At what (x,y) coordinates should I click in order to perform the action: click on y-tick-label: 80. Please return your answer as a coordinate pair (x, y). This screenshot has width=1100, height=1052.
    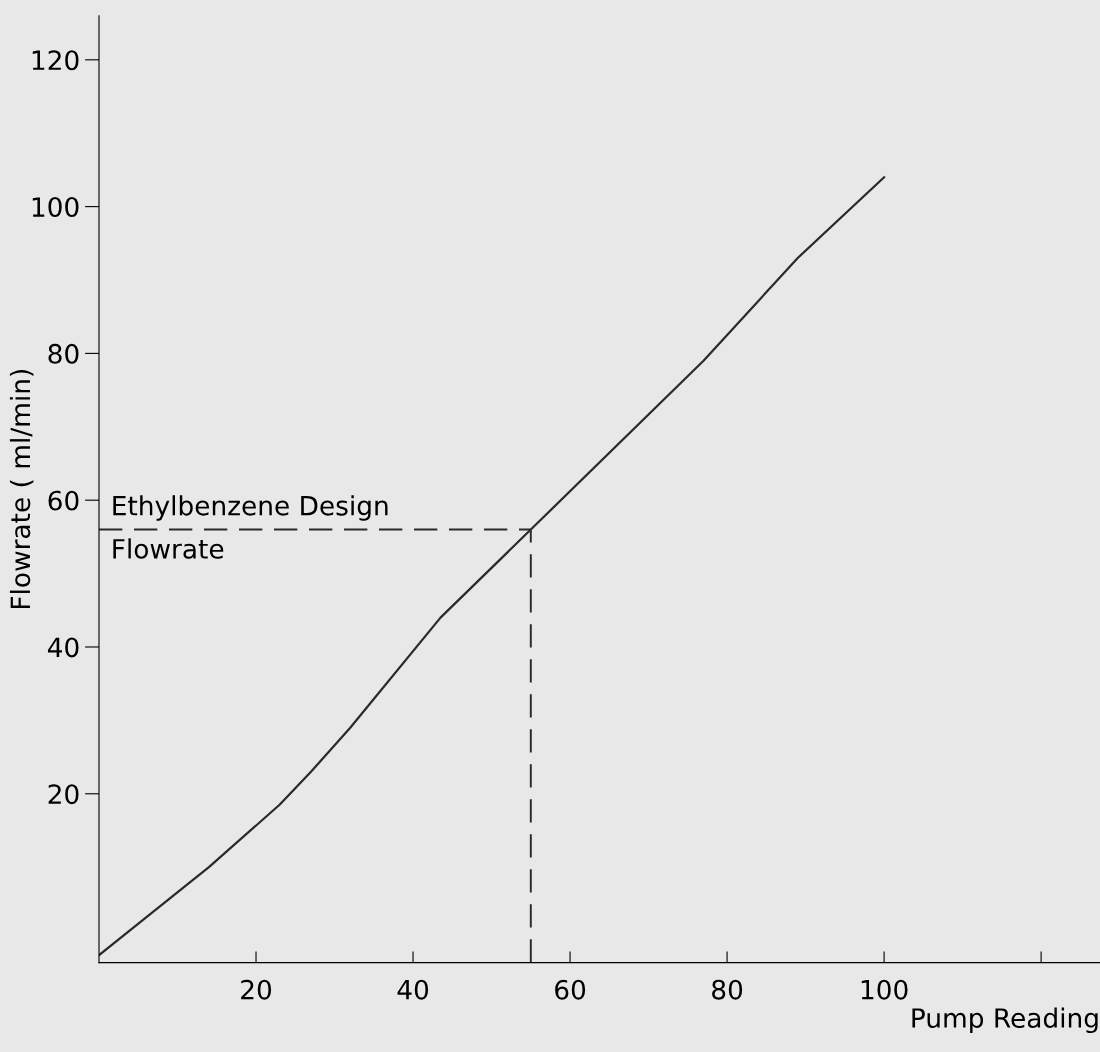
    Looking at the image, I should click on (63, 353).